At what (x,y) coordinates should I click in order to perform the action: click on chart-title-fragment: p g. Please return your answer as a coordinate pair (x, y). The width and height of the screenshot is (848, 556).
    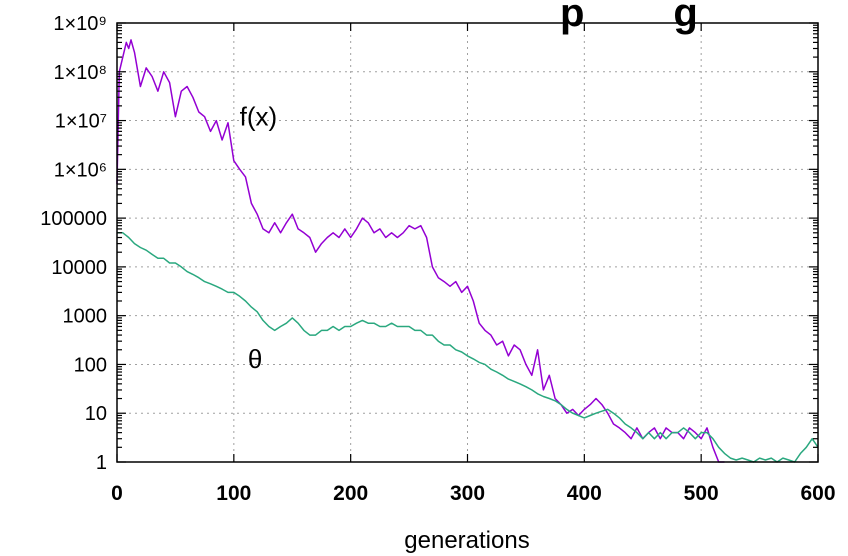
    Looking at the image, I should click on (629, 17).